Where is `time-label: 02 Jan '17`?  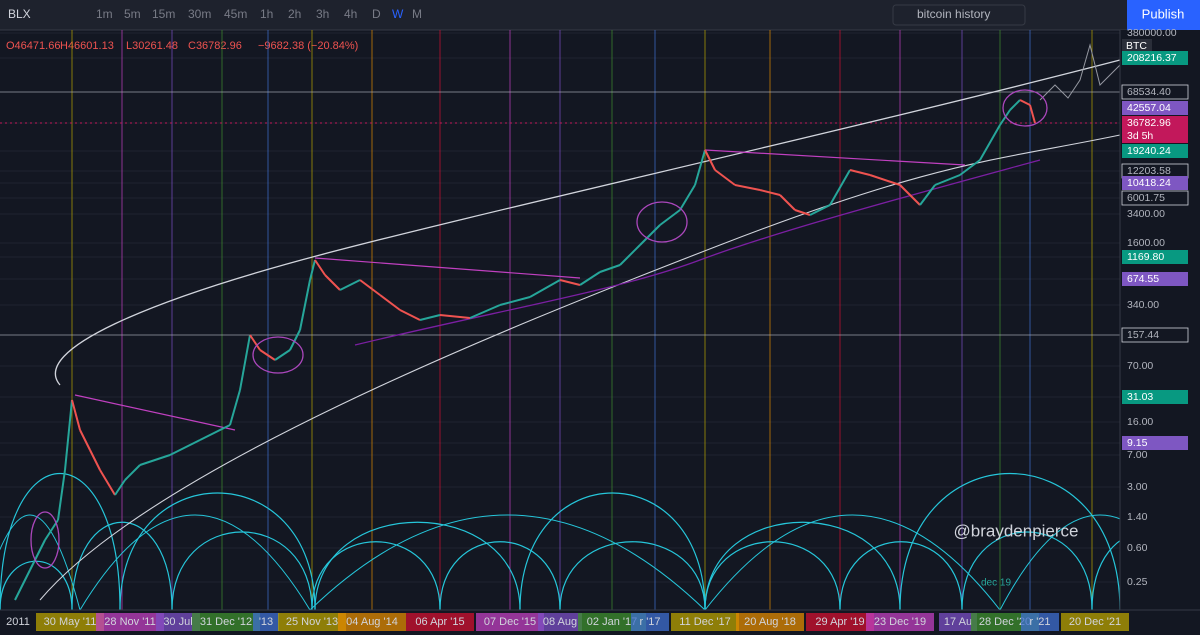
time-label: 02 Jan '17 is located at coordinates (612, 622).